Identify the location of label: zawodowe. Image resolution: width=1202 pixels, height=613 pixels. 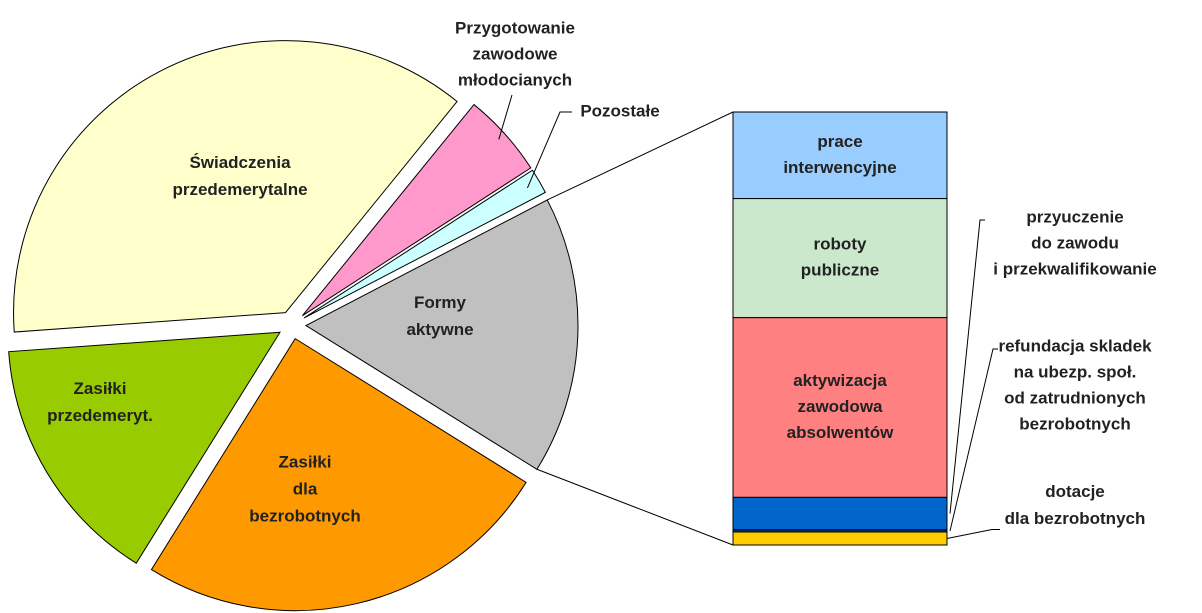
(514, 53).